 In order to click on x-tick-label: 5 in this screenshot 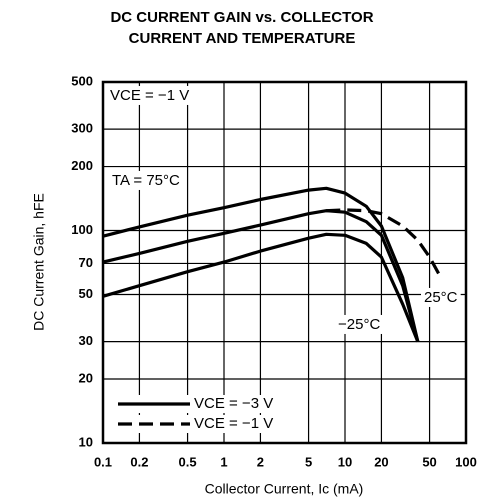, I will do `click(308, 461)`.